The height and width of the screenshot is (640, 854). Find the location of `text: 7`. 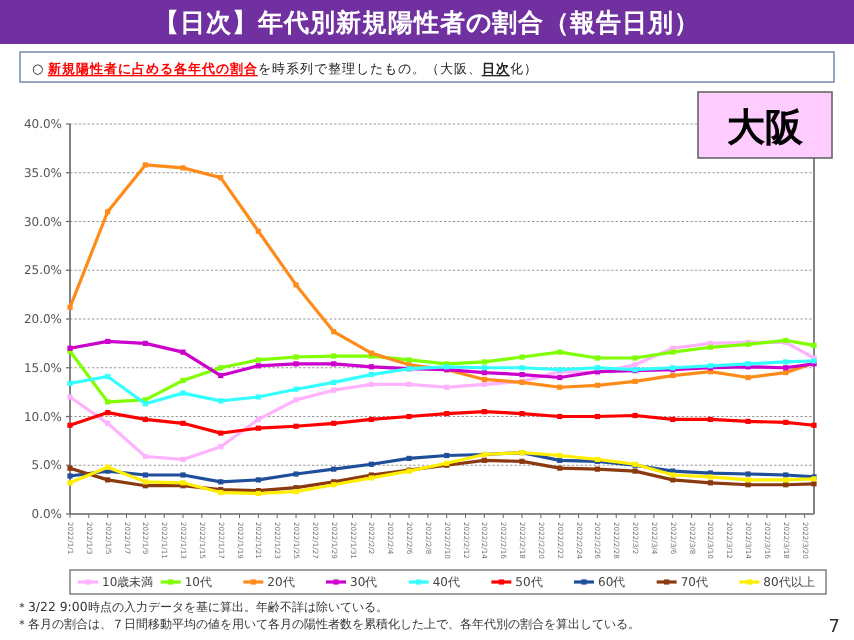

text: 7 is located at coordinates (834, 628).